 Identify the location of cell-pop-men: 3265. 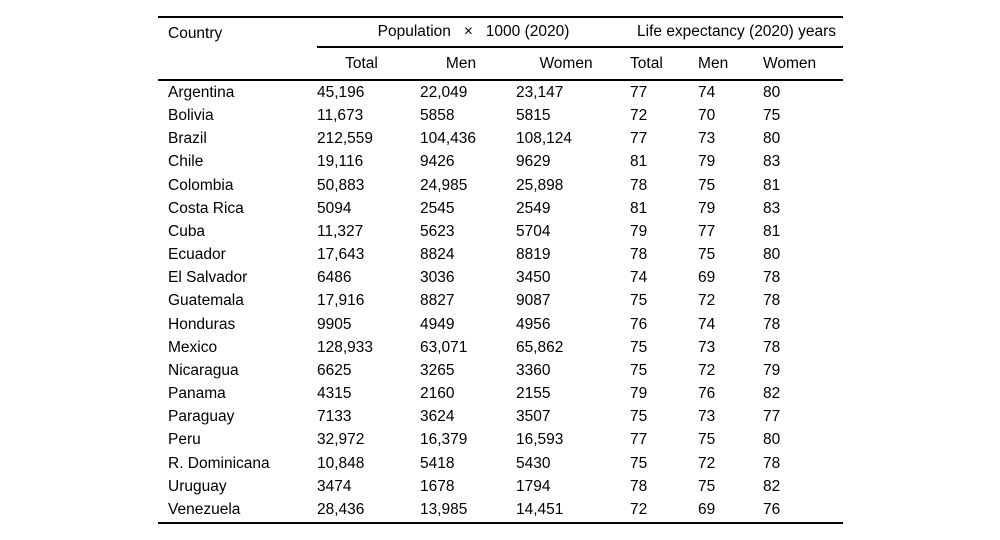
(437, 370).